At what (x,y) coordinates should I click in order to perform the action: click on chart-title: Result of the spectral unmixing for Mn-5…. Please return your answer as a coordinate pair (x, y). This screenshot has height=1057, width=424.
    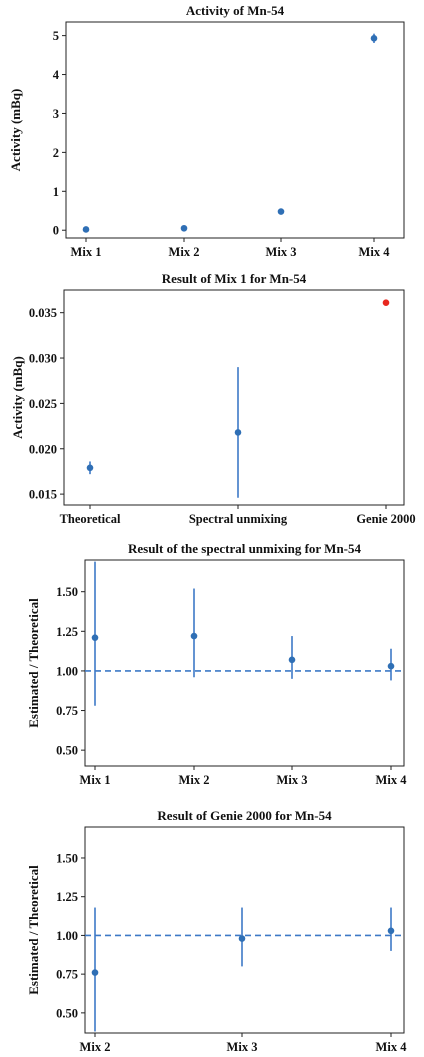
    Looking at the image, I should click on (245, 548).